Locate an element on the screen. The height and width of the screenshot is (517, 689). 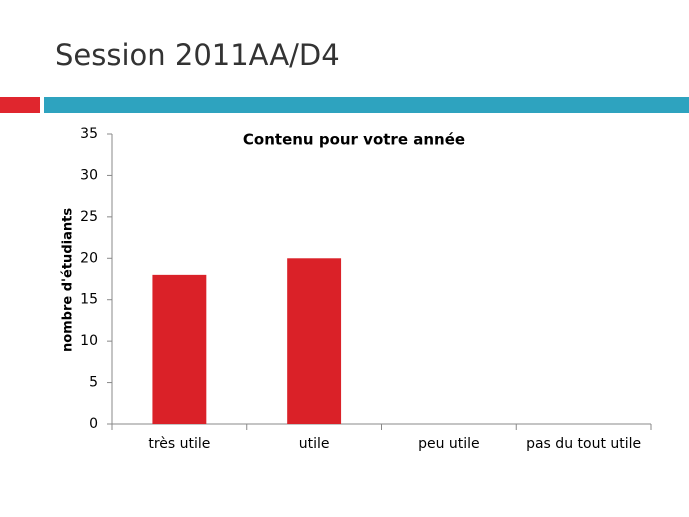
y-tick-label: 25 is located at coordinates (89, 217).